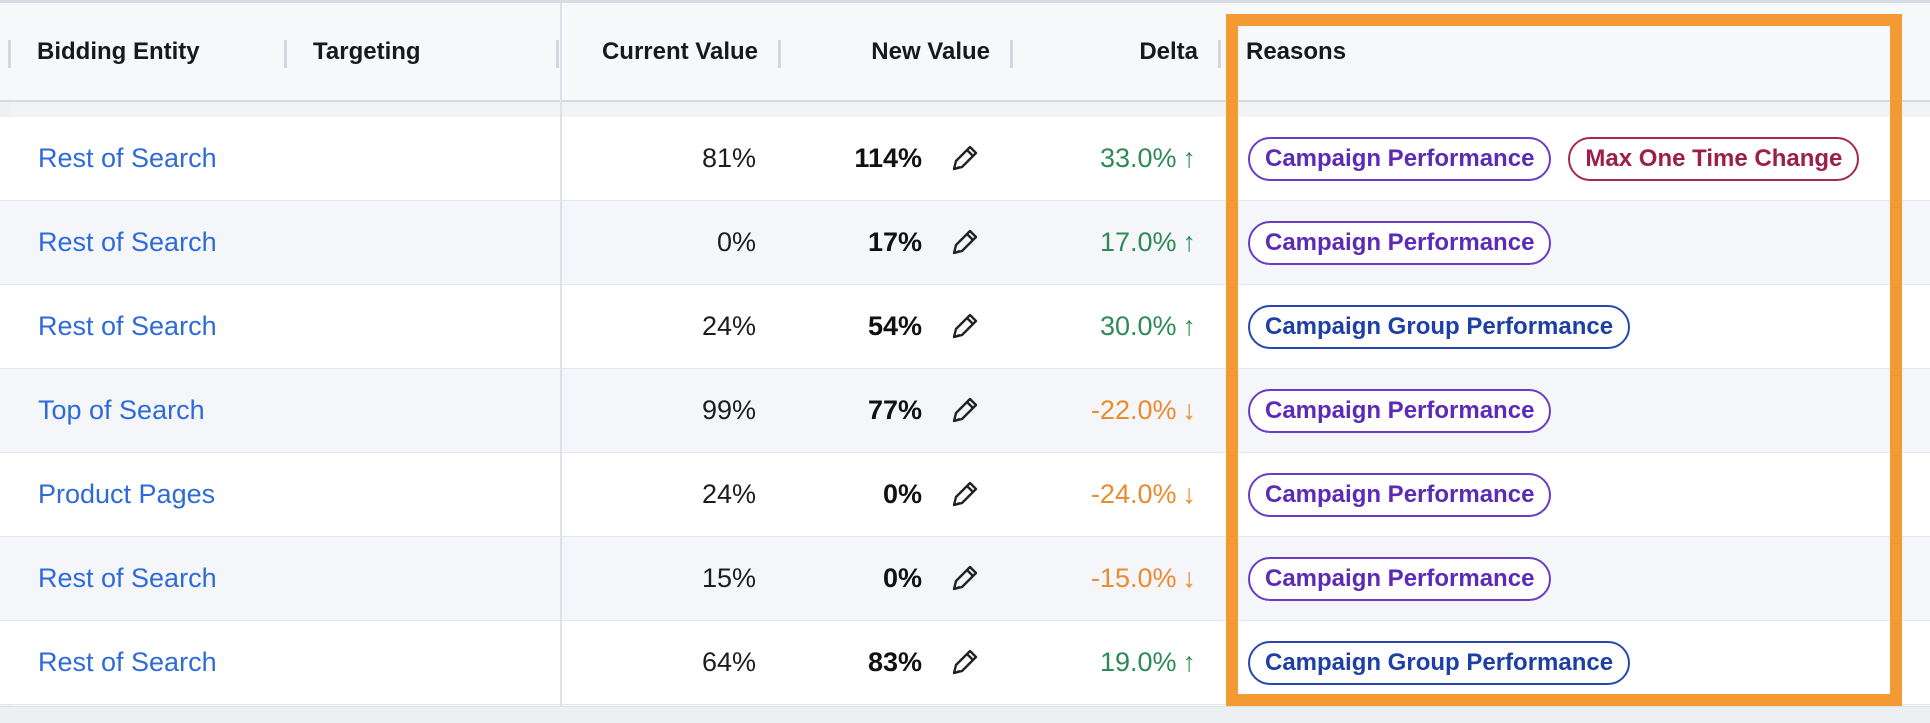 Image resolution: width=1930 pixels, height=723 pixels. I want to click on current-value: 81%, so click(728, 158).